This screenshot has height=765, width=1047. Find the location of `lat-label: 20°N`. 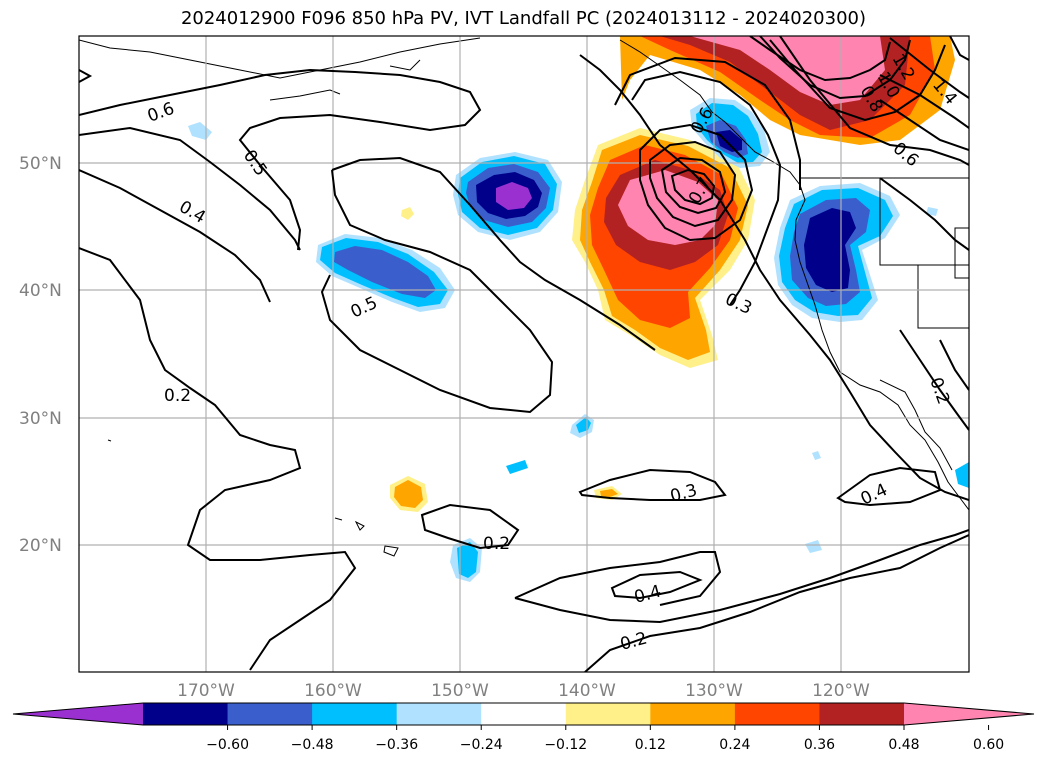

lat-label: 20°N is located at coordinates (40, 546).